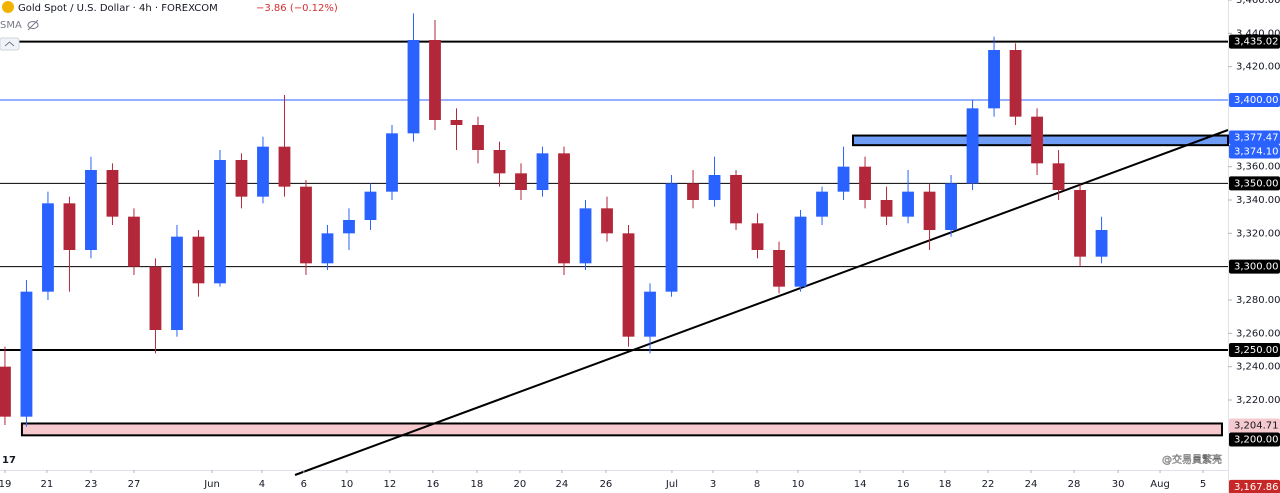 This screenshot has height=493, width=1280. I want to click on watermark: @交易員繁亮, so click(1192, 459).